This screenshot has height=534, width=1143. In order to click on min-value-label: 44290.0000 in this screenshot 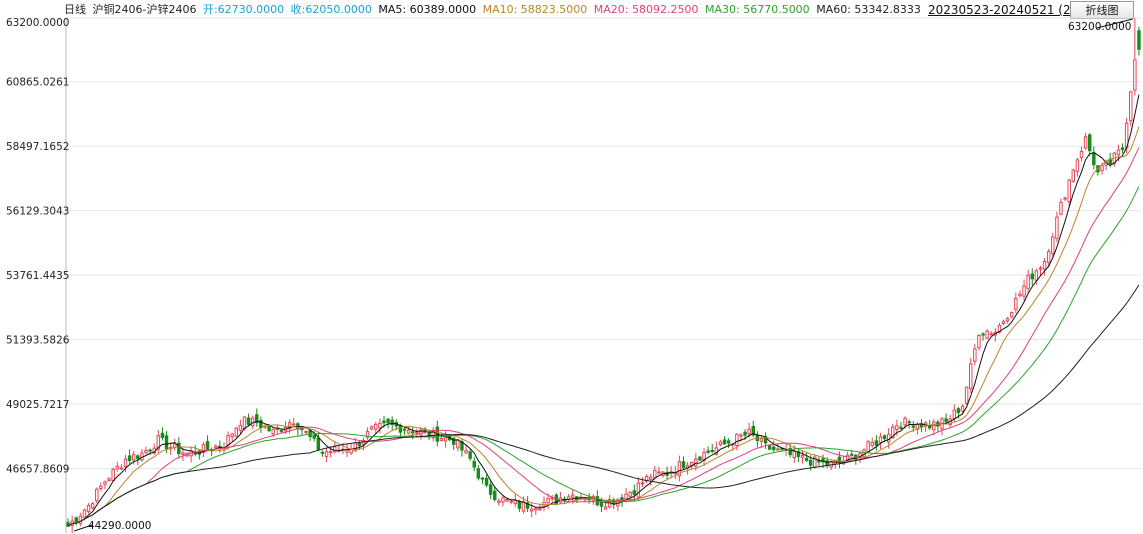, I will do `click(119, 526)`.